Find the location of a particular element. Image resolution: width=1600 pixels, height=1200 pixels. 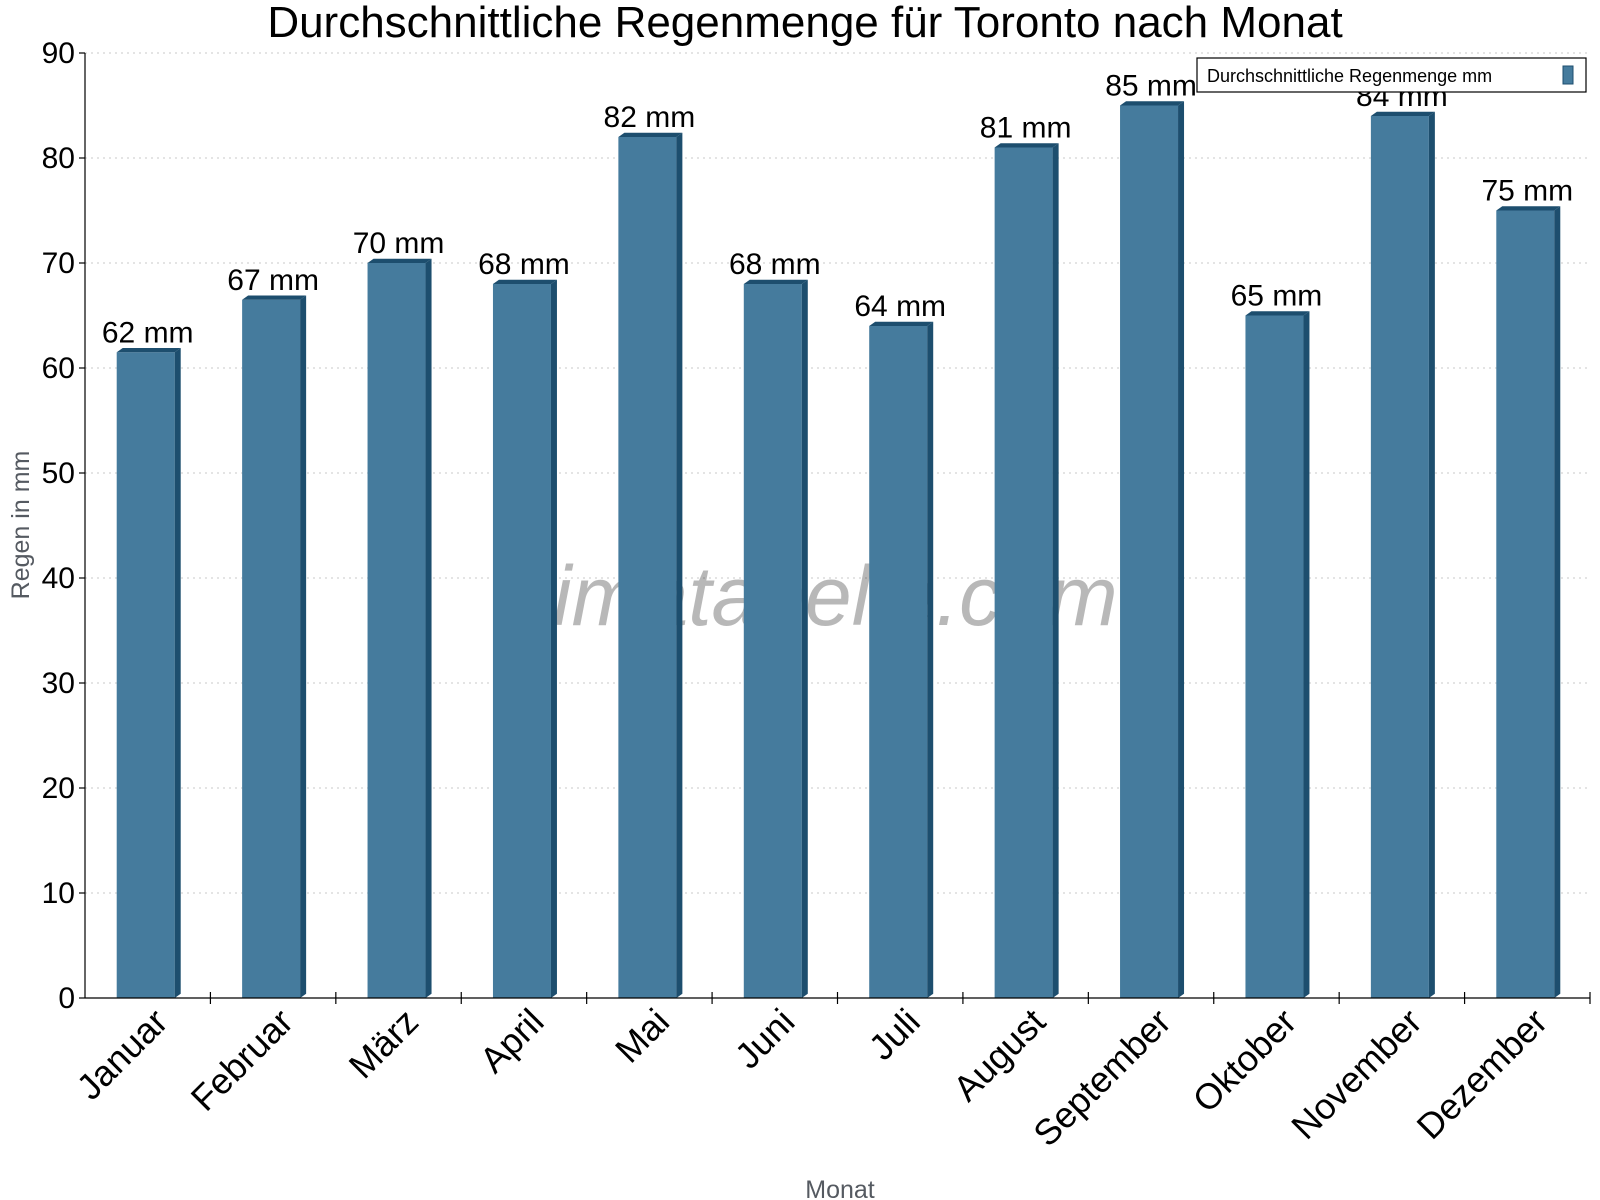

x-tick-label: April is located at coordinates (512, 1041).